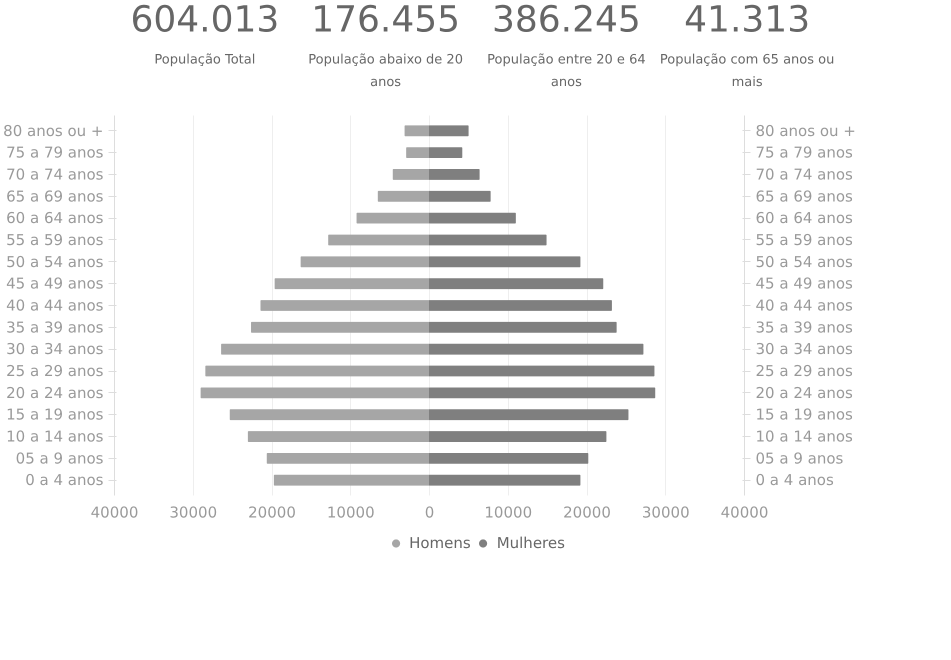 This screenshot has width=951, height=660. What do you see at coordinates (55, 239) in the screenshot?
I see `y2-tick-label: 55 a 59 anos` at bounding box center [55, 239].